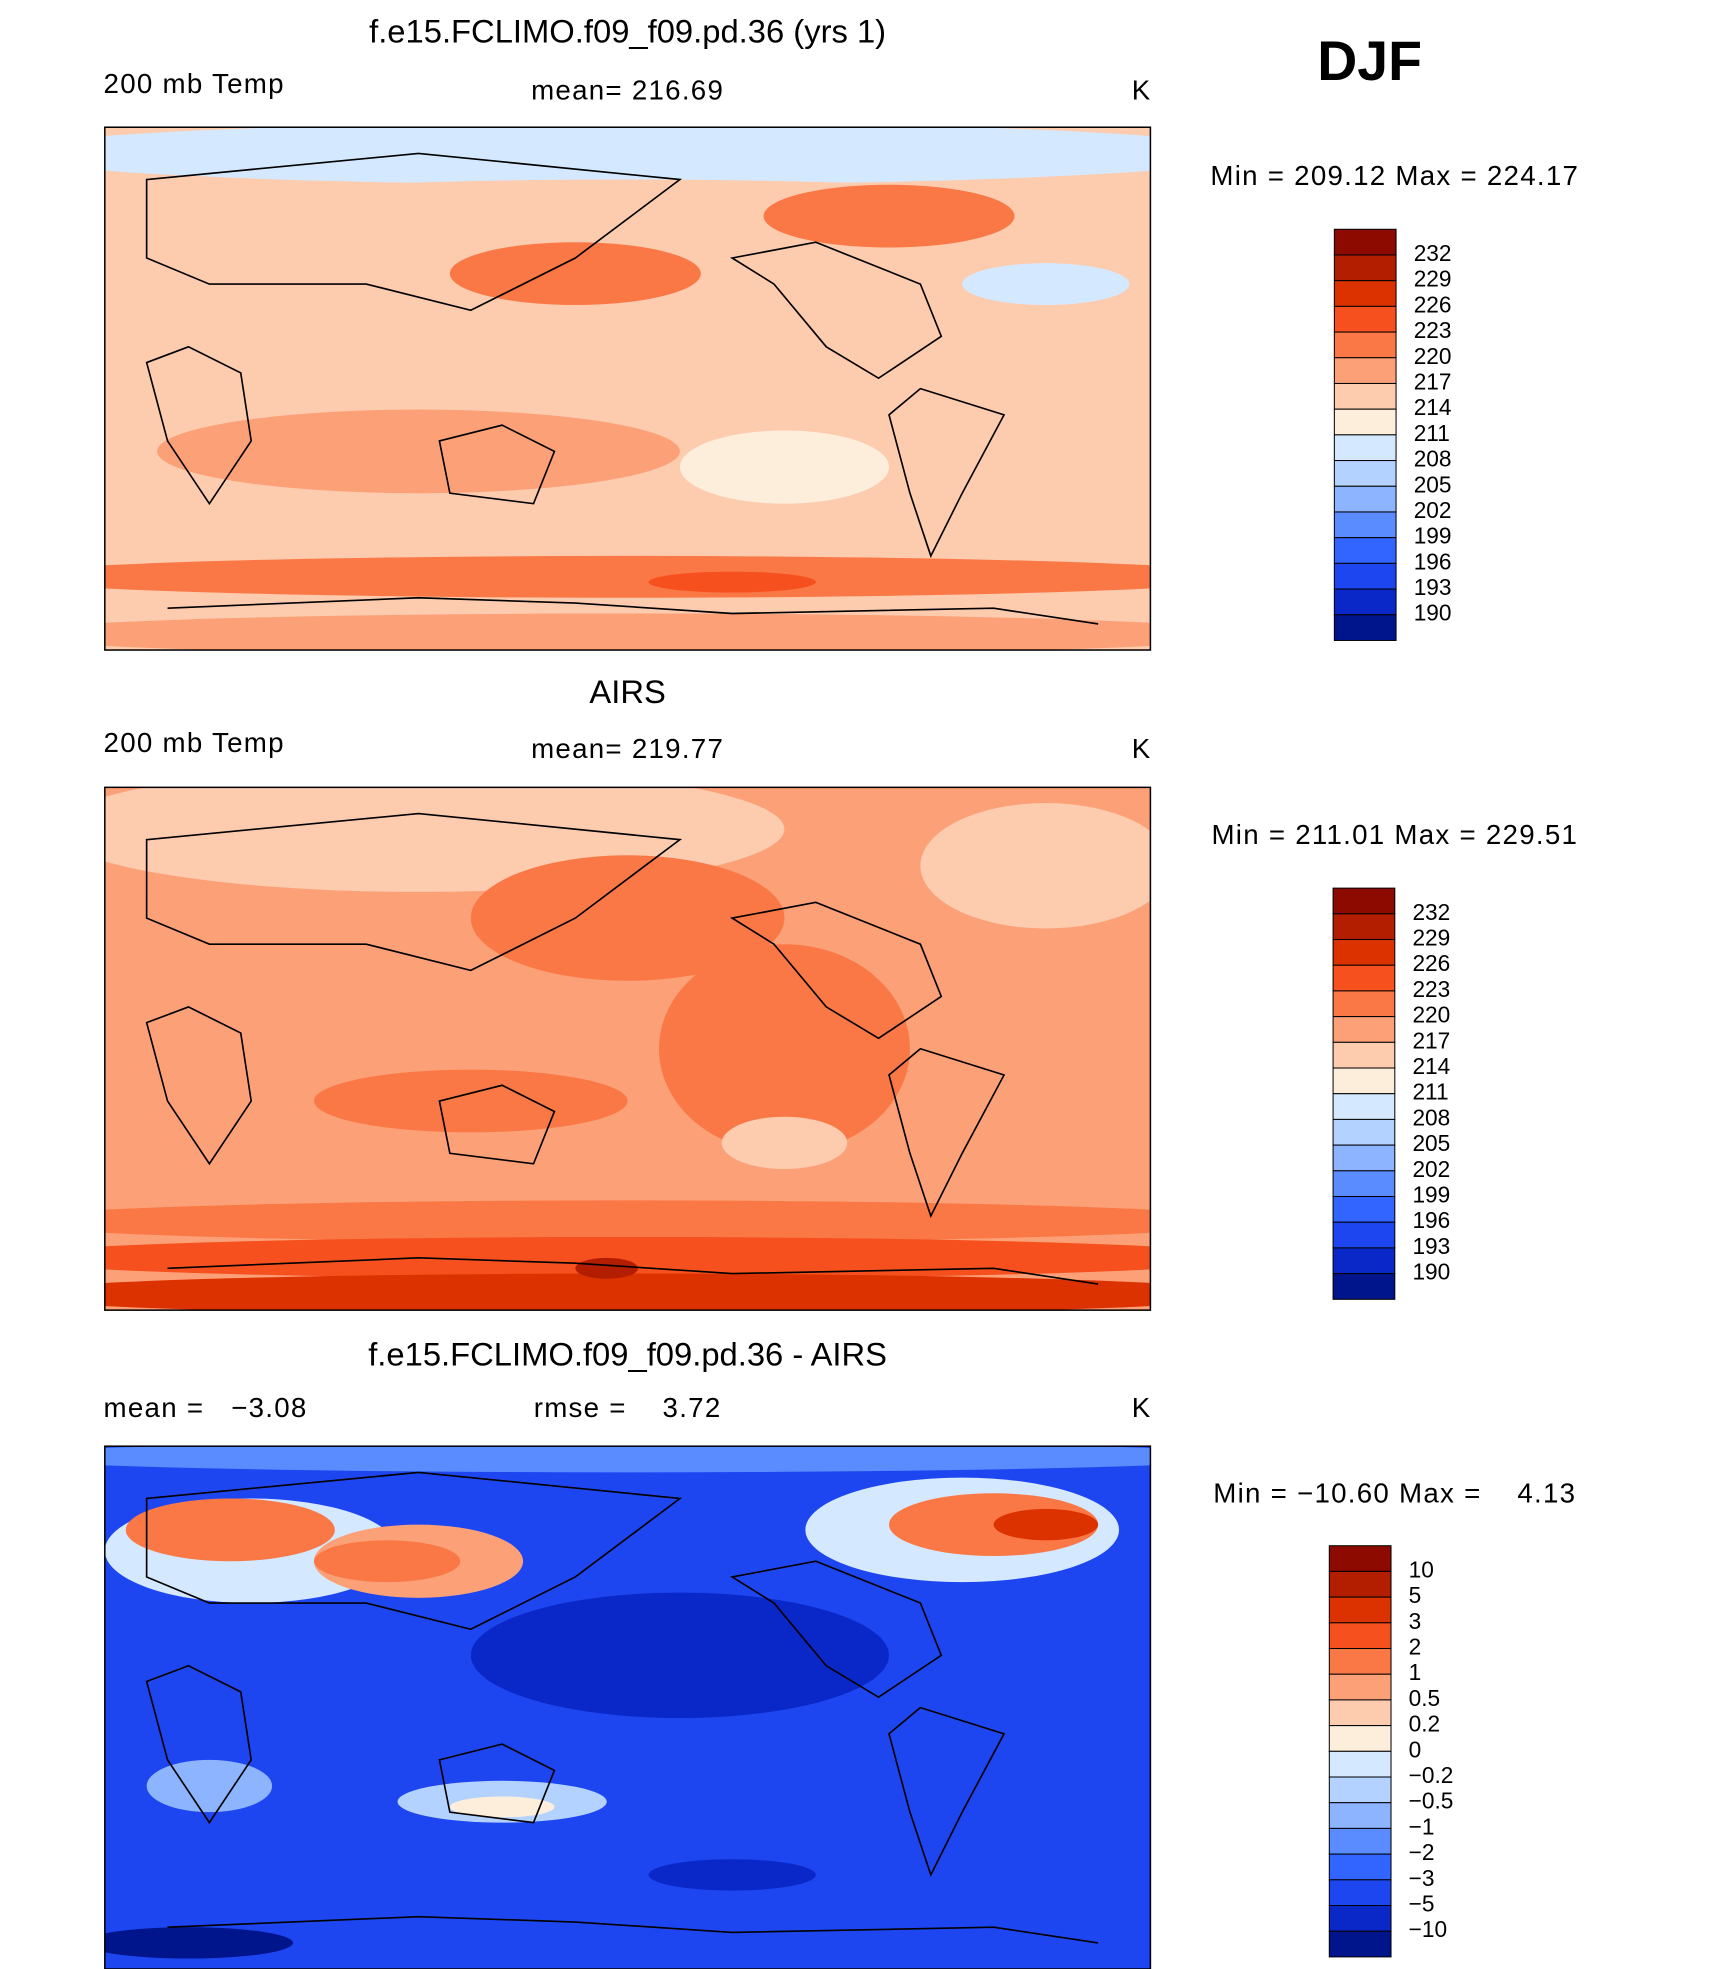 The image size is (1710, 1969). What do you see at coordinates (1431, 1220) in the screenshot?
I see `colorbar-label: 196` at bounding box center [1431, 1220].